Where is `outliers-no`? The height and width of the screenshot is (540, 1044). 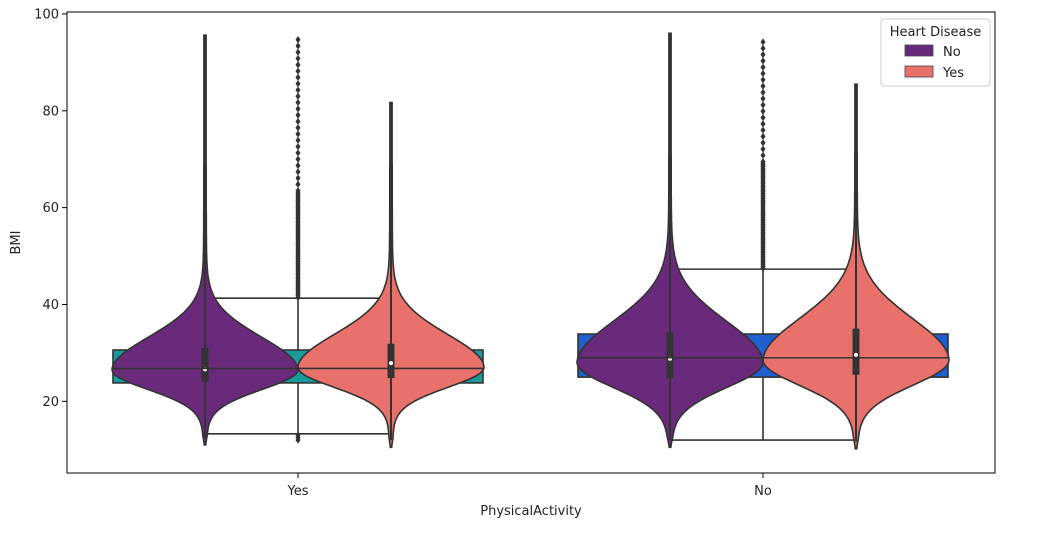
outliers-no is located at coordinates (763, 155).